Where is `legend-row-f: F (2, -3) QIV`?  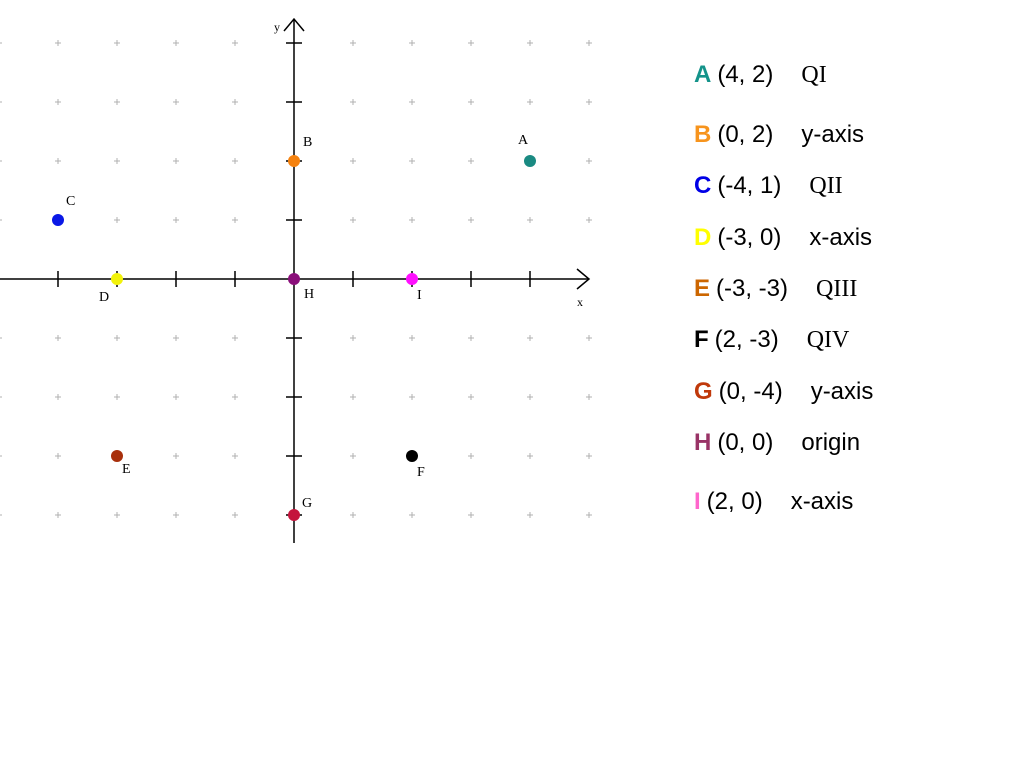 legend-row-f: F (2, -3) QIV is located at coordinates (771, 340).